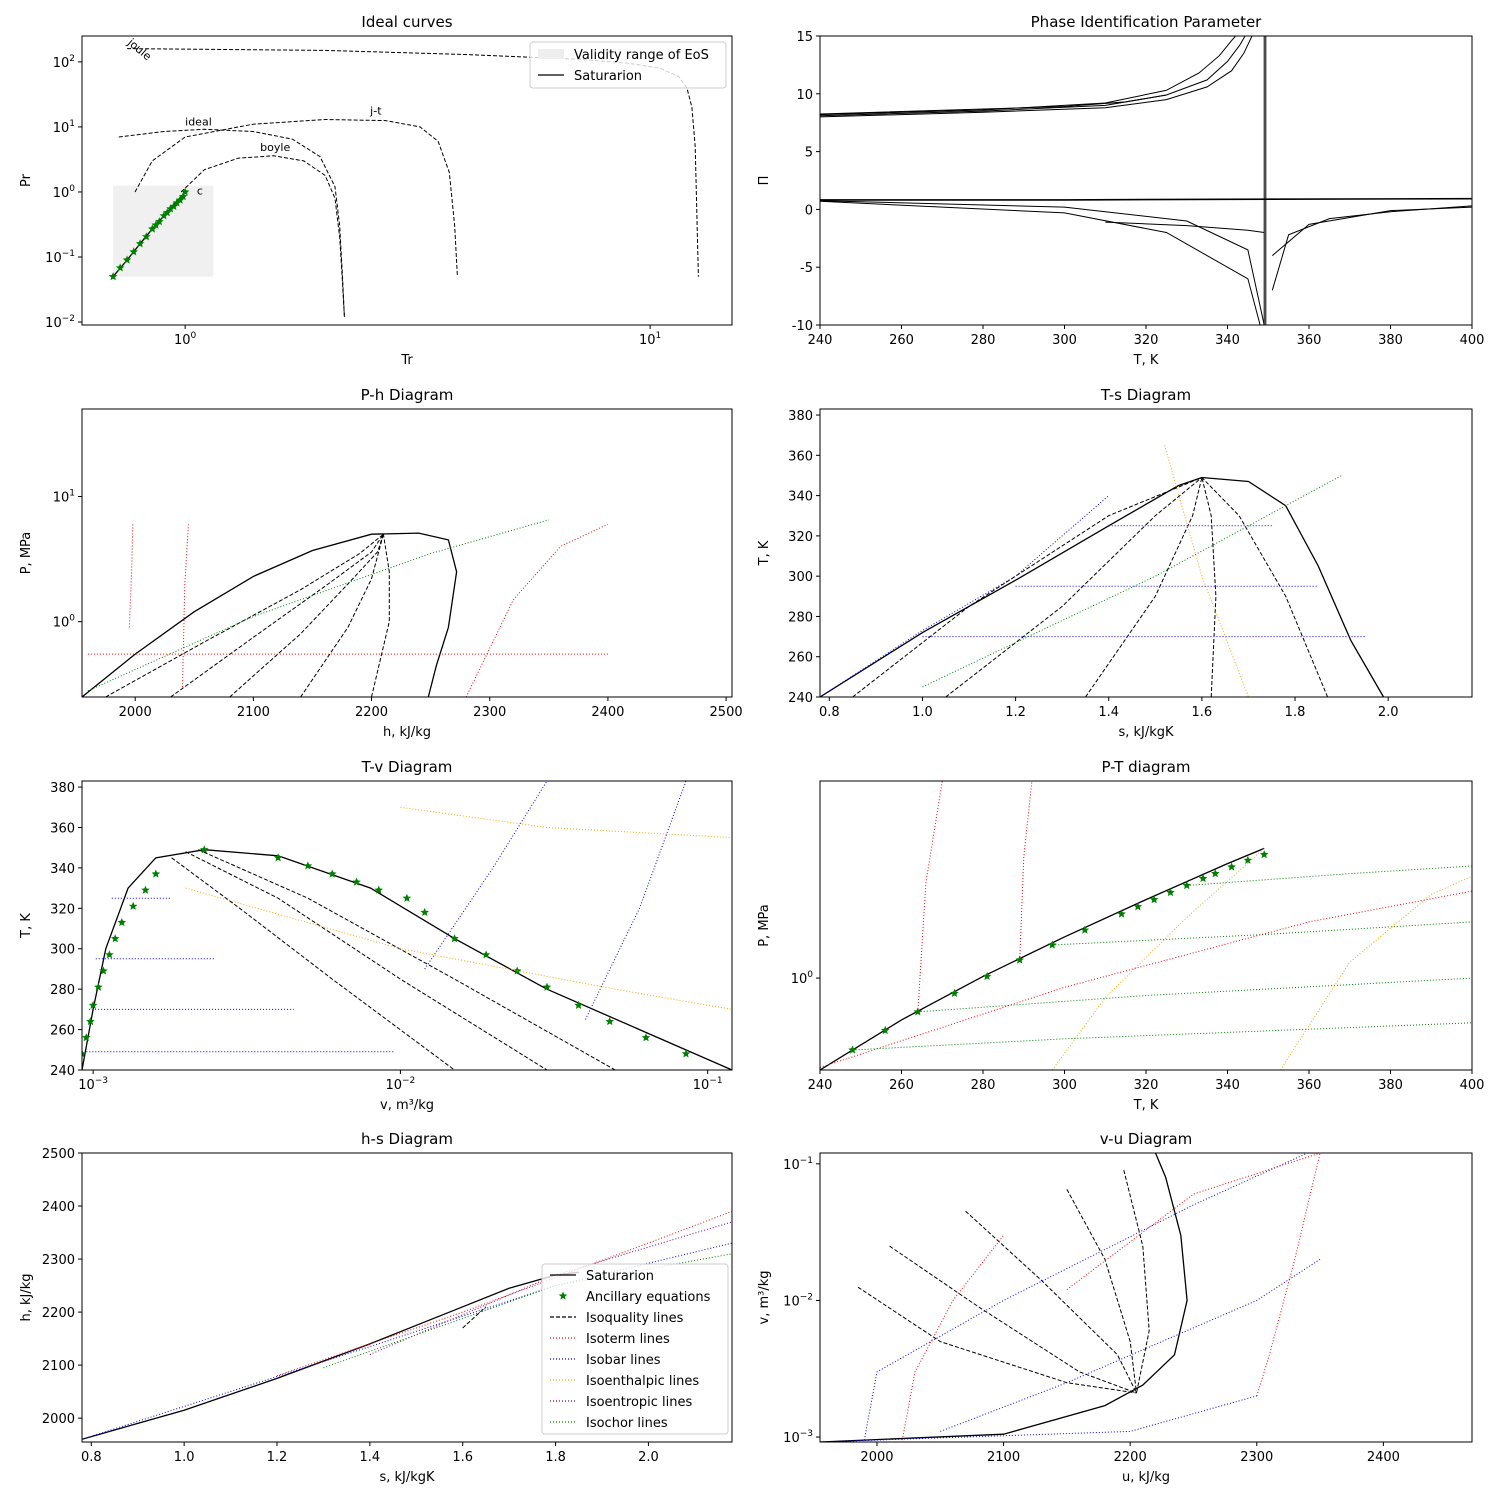 This screenshot has height=1500, width=1500. I want to click on x-tick-label: 10¹, so click(650, 339).